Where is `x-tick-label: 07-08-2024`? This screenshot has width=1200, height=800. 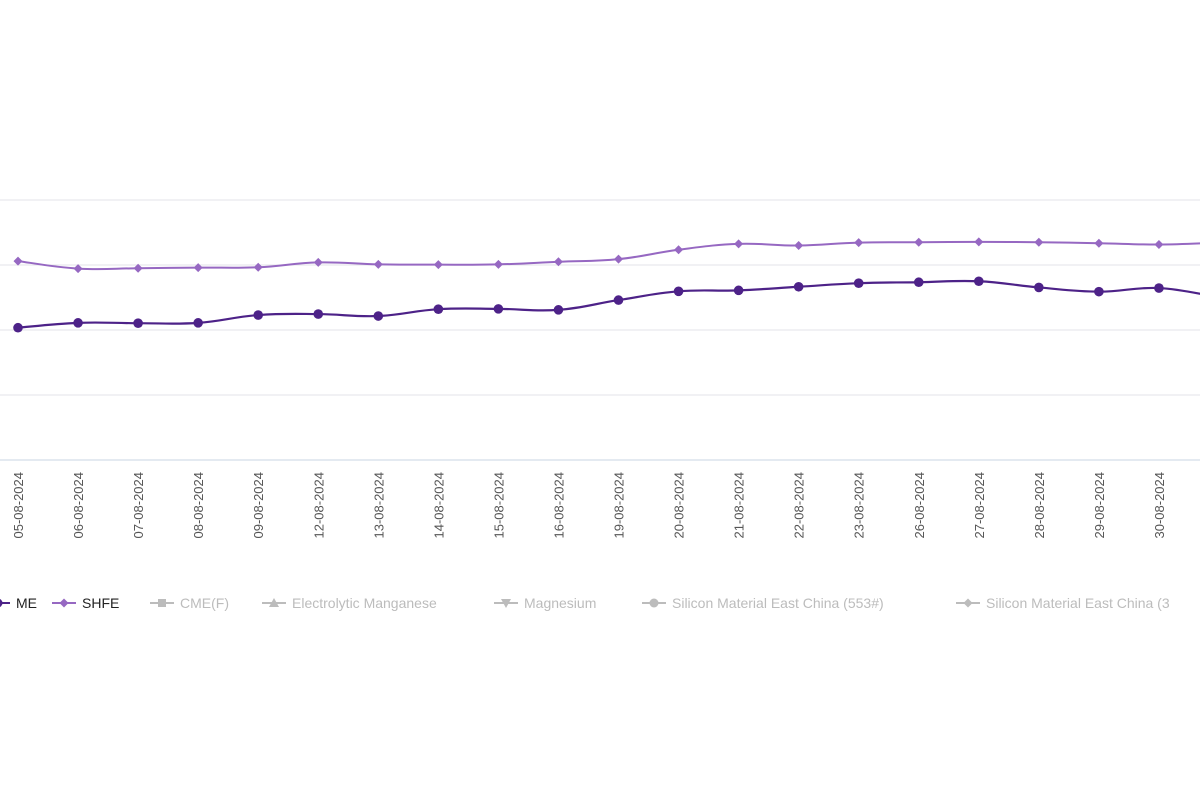
x-tick-label: 07-08-2024 is located at coordinates (138, 505).